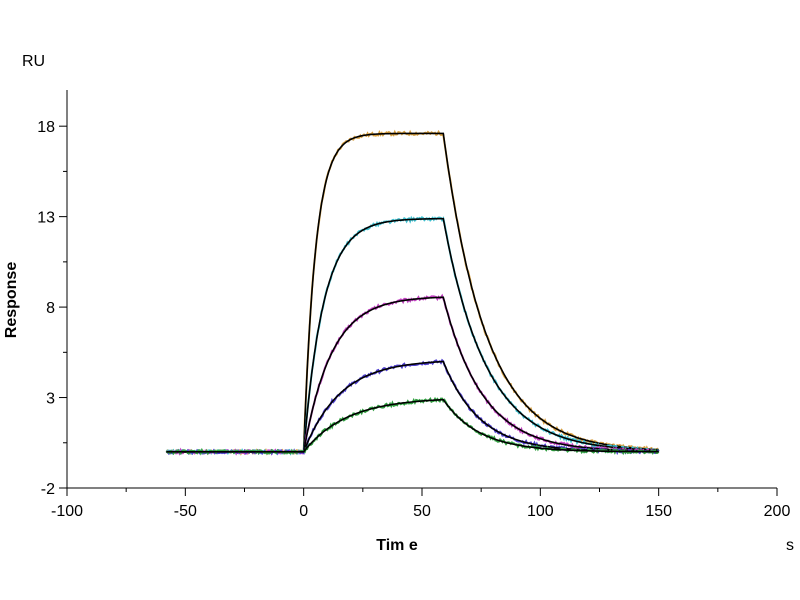 This screenshot has height=600, width=800. What do you see at coordinates (67, 511) in the screenshot?
I see `x-tick-label: -100` at bounding box center [67, 511].